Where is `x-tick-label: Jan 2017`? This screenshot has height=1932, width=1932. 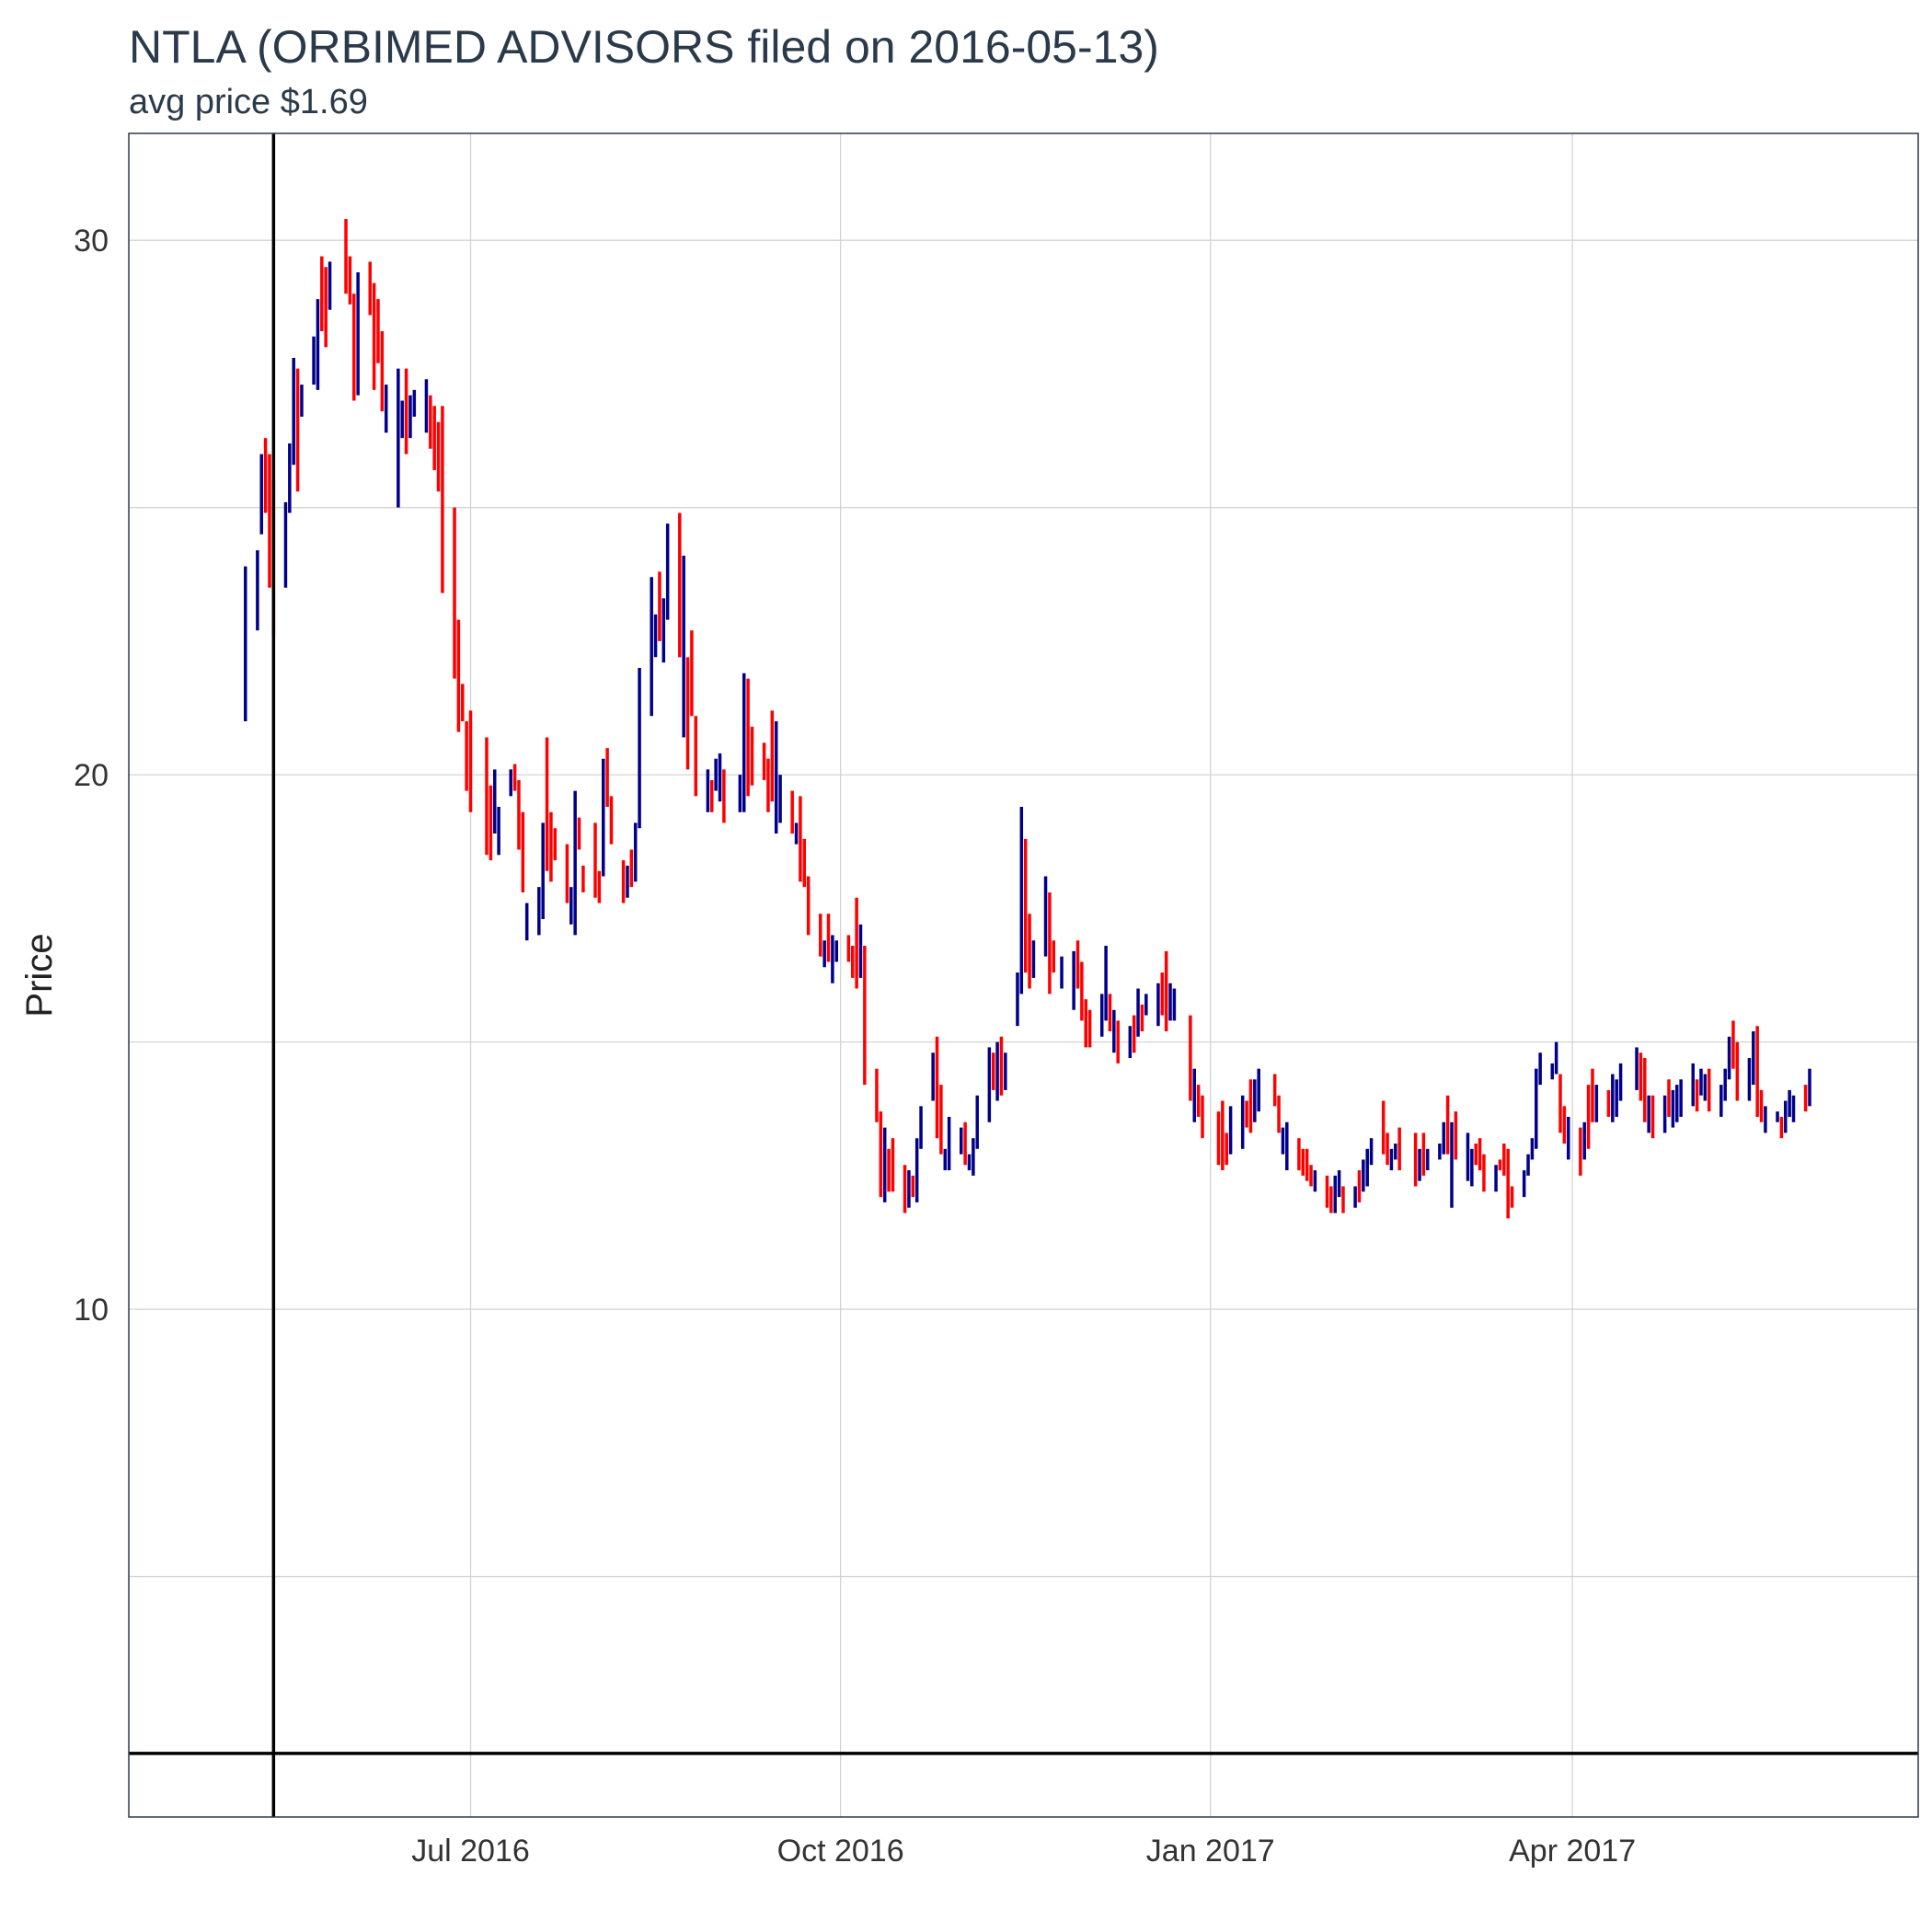
x-tick-label: Jan 2017 is located at coordinates (1210, 1851).